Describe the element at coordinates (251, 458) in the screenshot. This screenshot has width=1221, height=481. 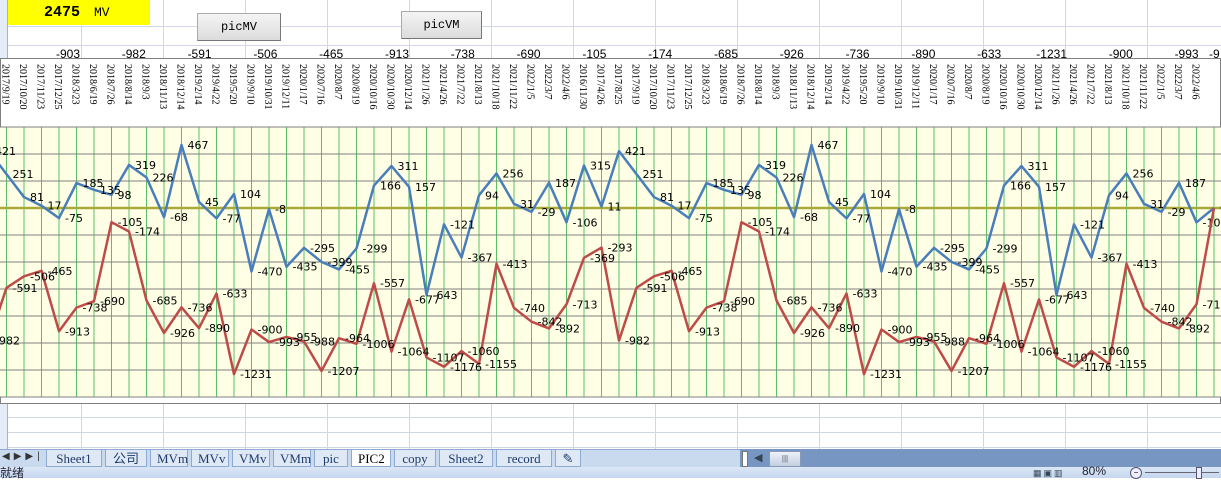
I see `sheet-tab-vmv: VMv` at that location.